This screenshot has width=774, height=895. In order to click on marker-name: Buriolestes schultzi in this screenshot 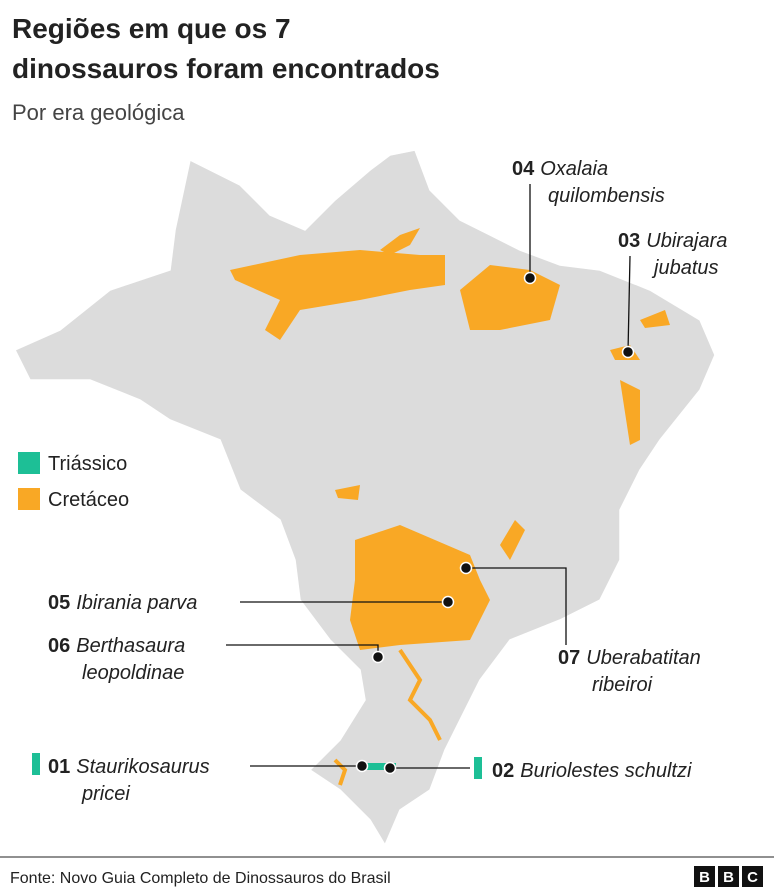, I will do `click(606, 771)`.